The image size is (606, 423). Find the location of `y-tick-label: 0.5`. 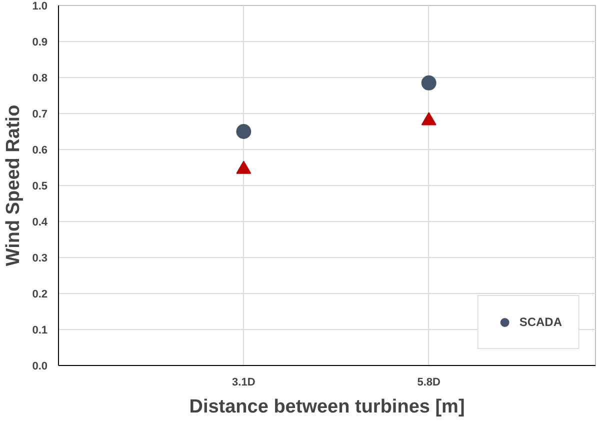

y-tick-label: 0.5 is located at coordinates (40, 186).